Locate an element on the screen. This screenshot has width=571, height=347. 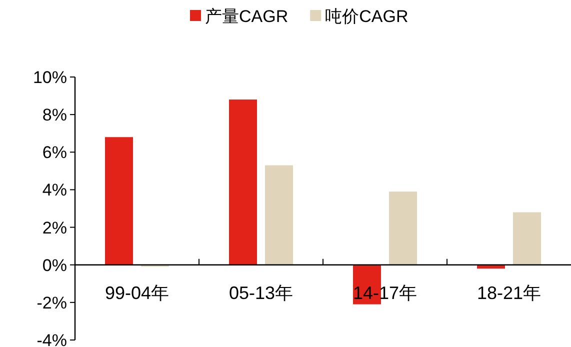
y-tick-label: 0% is located at coordinates (54, 265).